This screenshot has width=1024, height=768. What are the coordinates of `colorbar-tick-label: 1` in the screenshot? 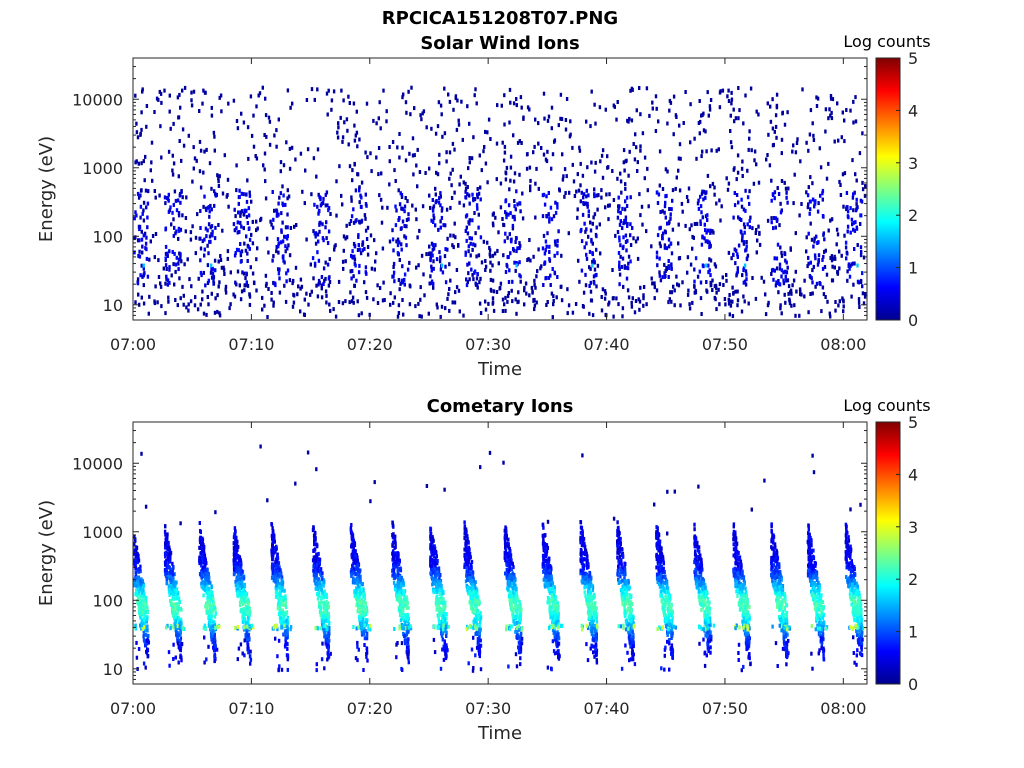 It's located at (913, 268).